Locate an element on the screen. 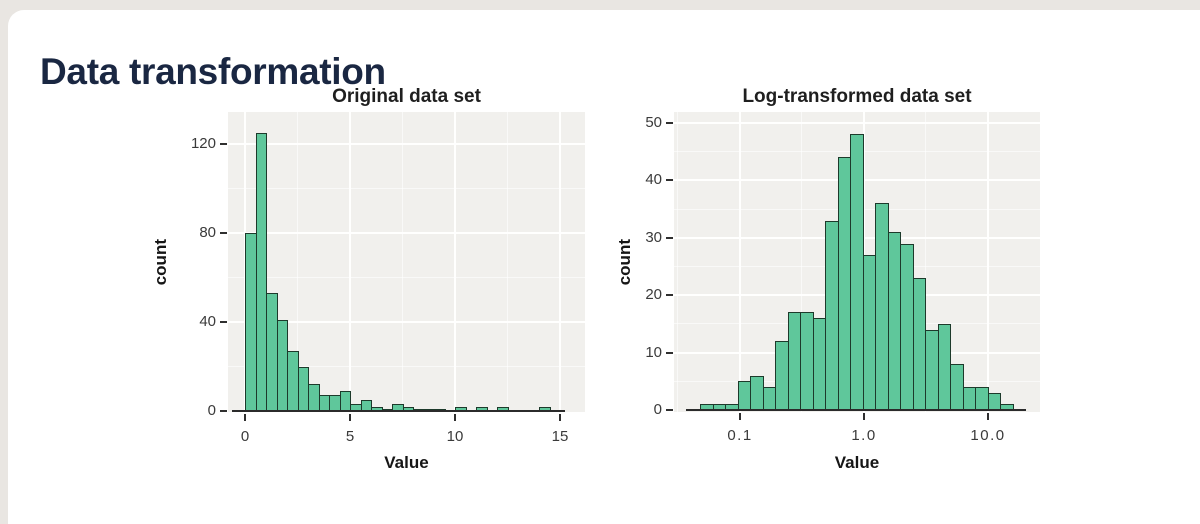 The height and width of the screenshot is (524, 1200). page-title: Data transformation is located at coordinates (213, 71).